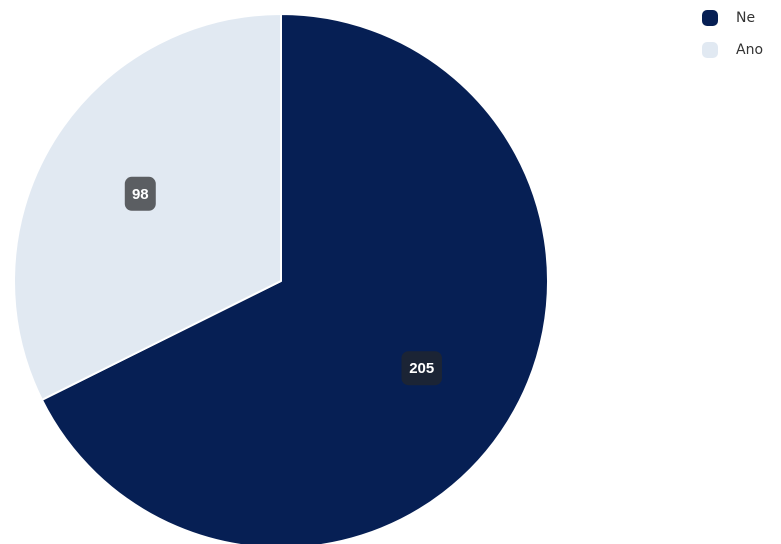 The image size is (781, 544). I want to click on legend: Ne Ano, so click(732, 37).